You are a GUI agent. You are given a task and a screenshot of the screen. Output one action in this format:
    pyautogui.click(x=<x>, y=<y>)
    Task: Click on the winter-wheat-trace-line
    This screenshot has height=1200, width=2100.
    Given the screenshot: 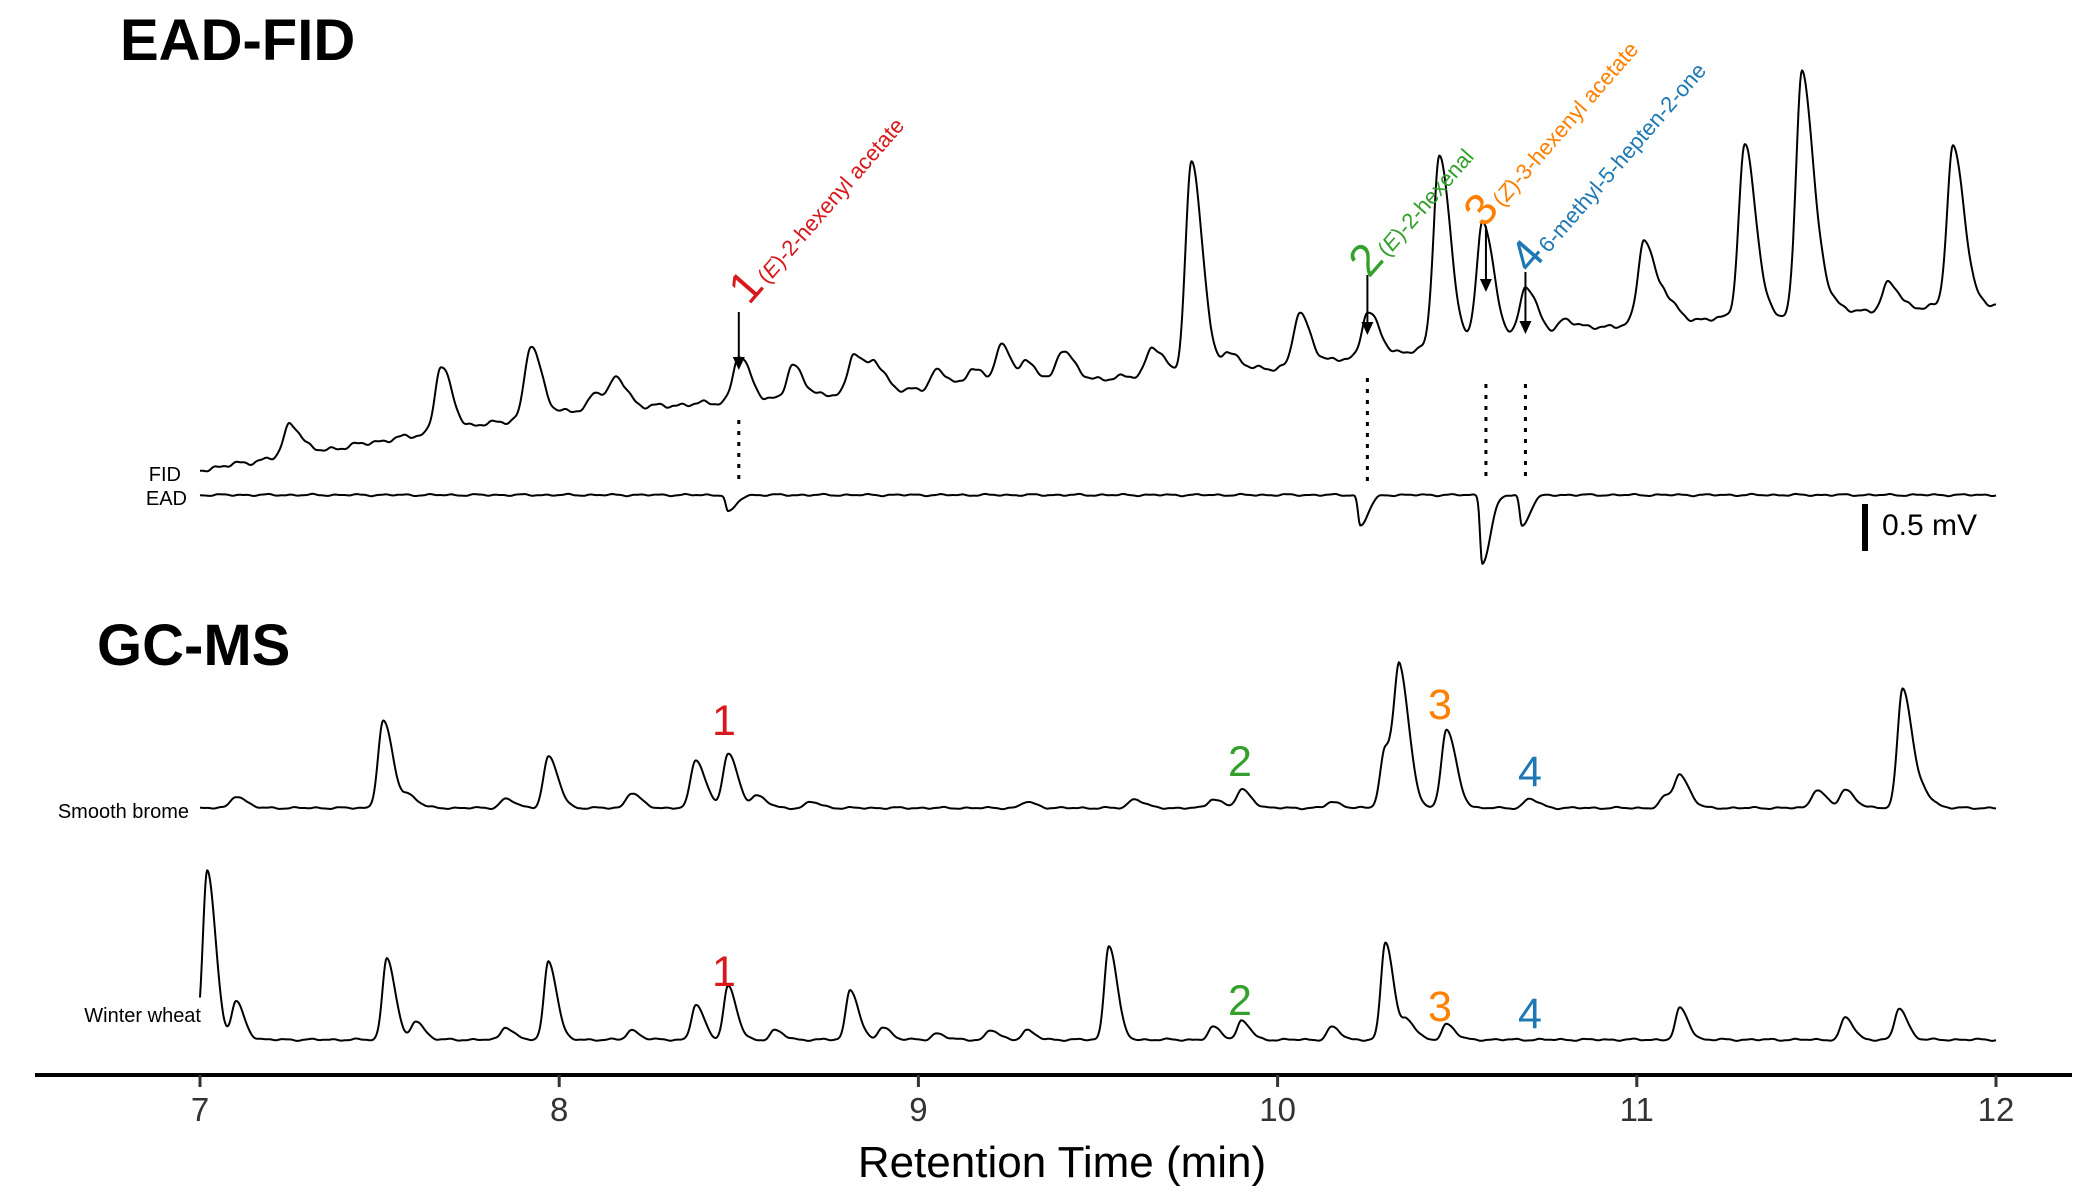 What is the action you would take?
    pyautogui.click(x=1098, y=955)
    